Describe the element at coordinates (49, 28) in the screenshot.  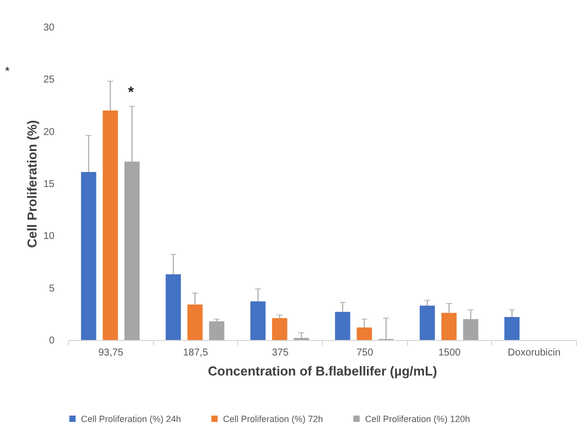
I see `y-tick-label: 30` at that location.